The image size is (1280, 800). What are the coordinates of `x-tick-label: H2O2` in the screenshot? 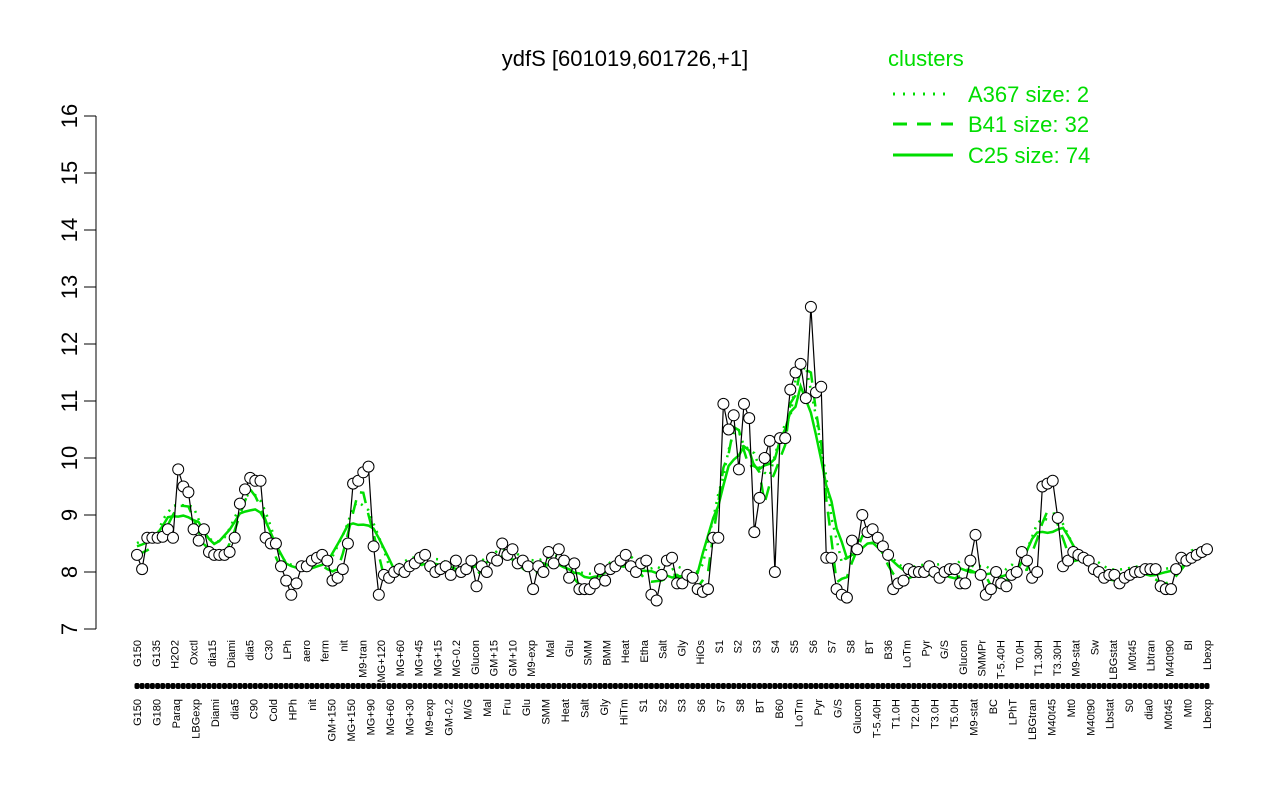 It's located at (176, 654).